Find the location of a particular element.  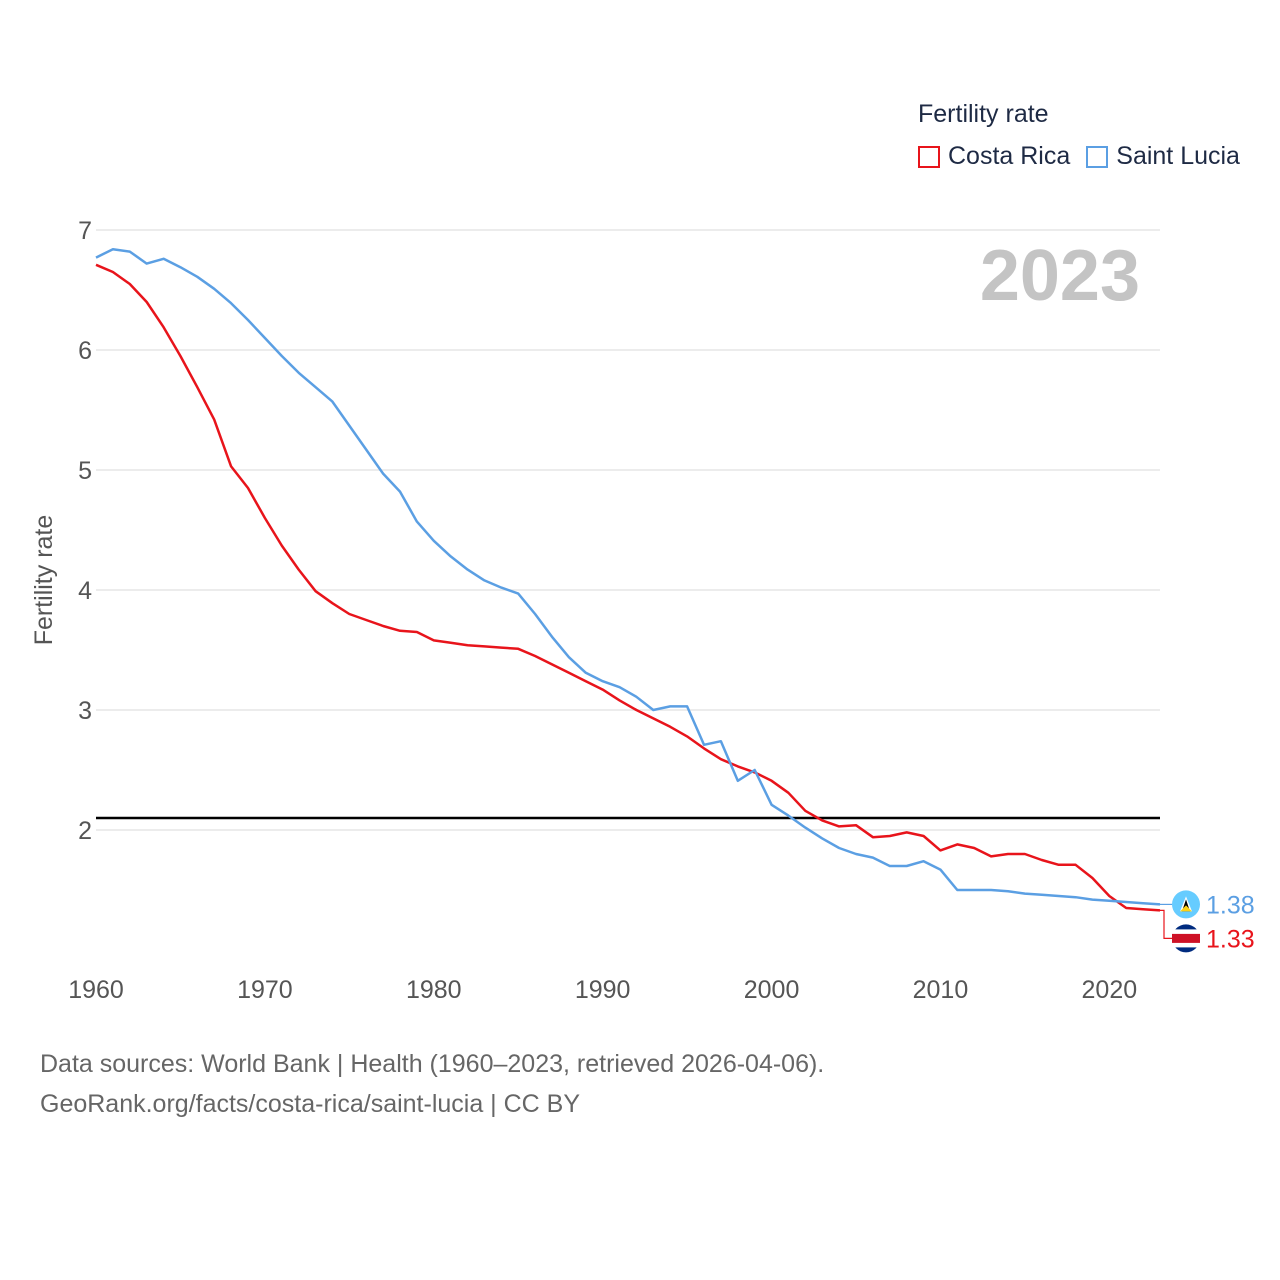

x-tick-label: 2010 is located at coordinates (941, 990).